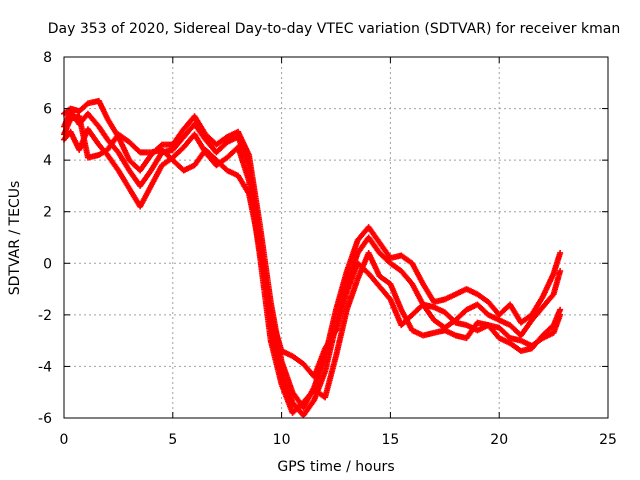 The image size is (640, 480). Describe the element at coordinates (45, 419) in the screenshot. I see `y-tick-label: -6` at that location.